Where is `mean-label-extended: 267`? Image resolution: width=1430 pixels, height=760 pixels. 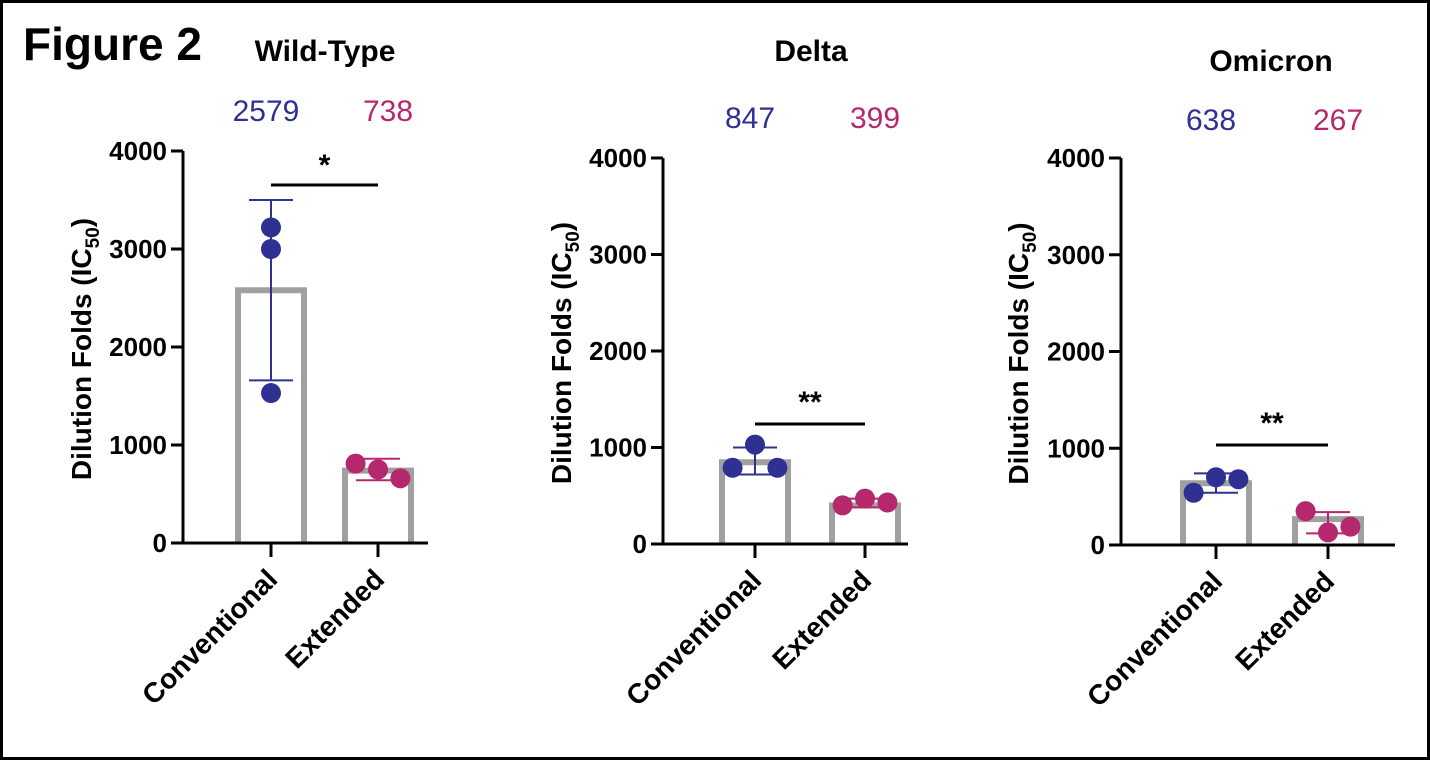 mean-label-extended: 267 is located at coordinates (1338, 120).